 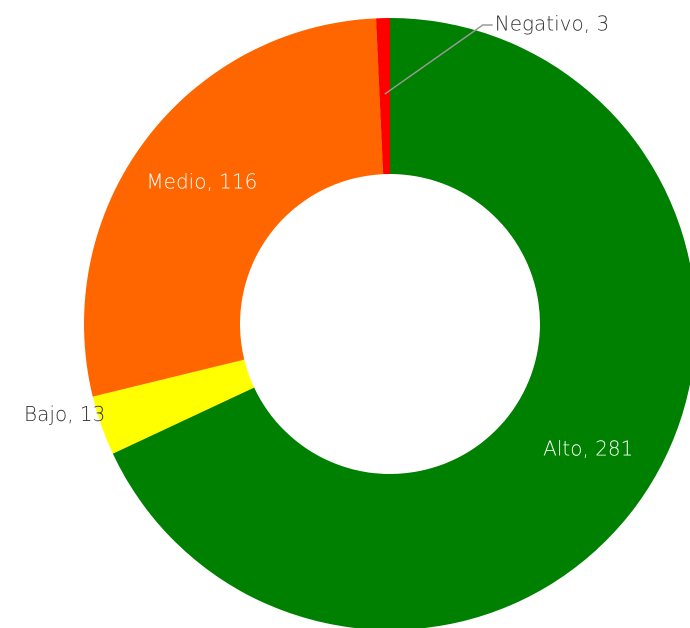 What do you see at coordinates (588, 449) in the screenshot?
I see `data-label: Alto, 281` at bounding box center [588, 449].